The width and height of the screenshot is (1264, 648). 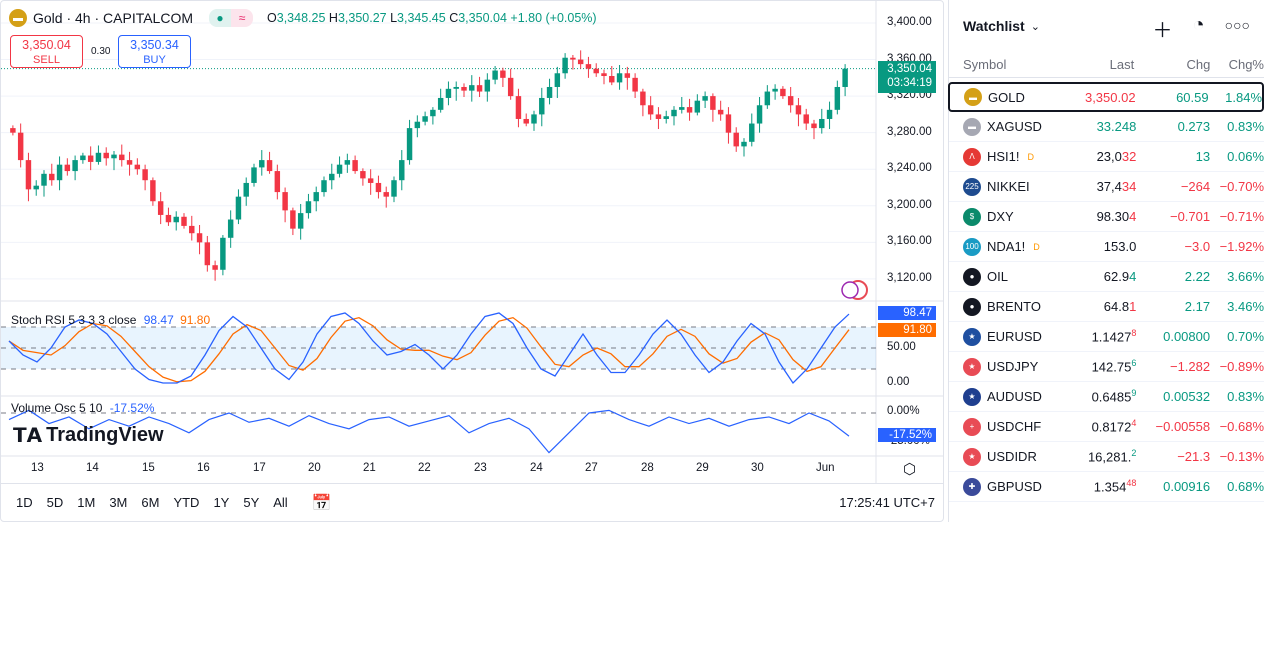 I want to click on watchlist-row-gbpusd: ✚ GBPUSD 1.35448 0.00916 0.68%, so click(x=1106, y=487).